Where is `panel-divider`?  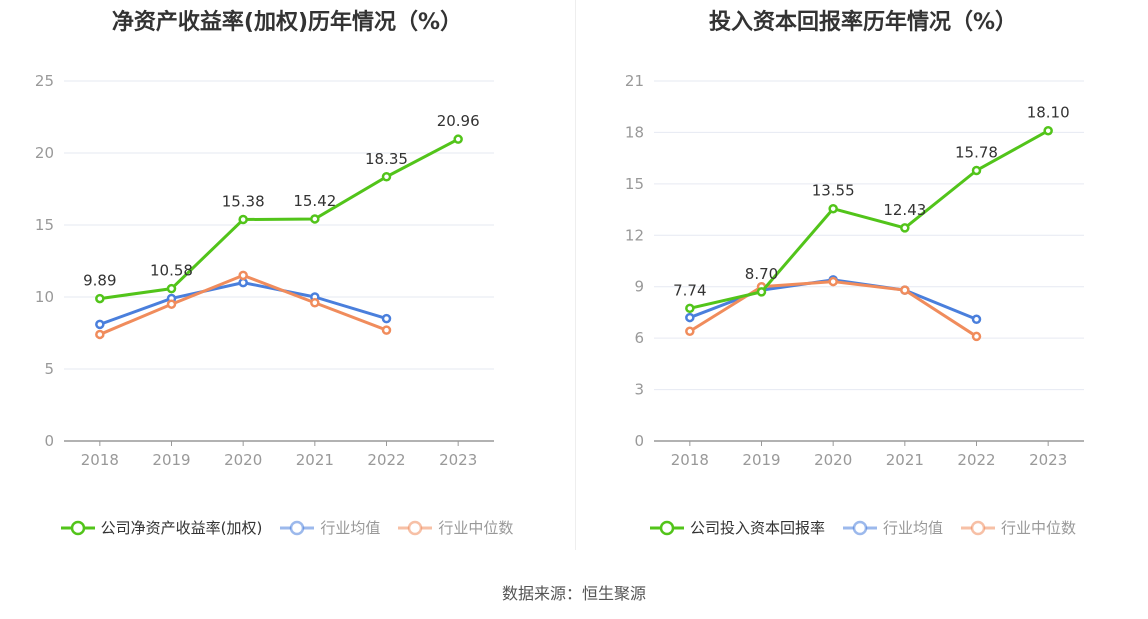 panel-divider is located at coordinates (575, 275).